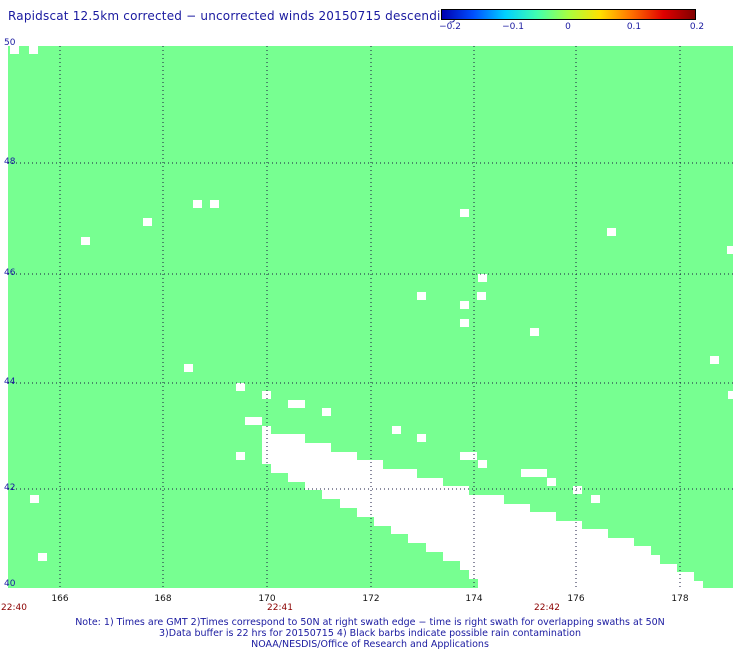  Describe the element at coordinates (547, 608) in the screenshot. I see `time-label-2242: 22:42` at that location.